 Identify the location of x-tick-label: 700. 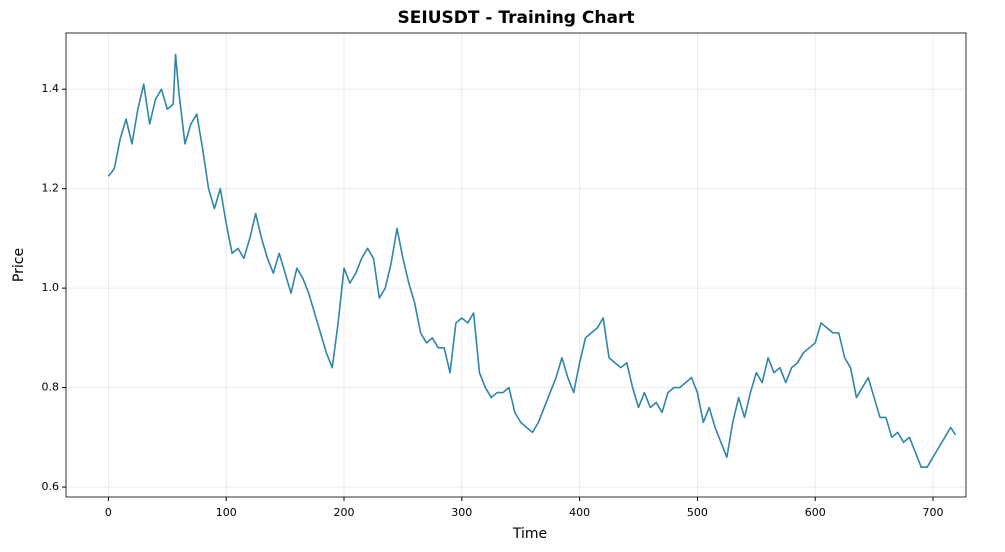
(933, 512).